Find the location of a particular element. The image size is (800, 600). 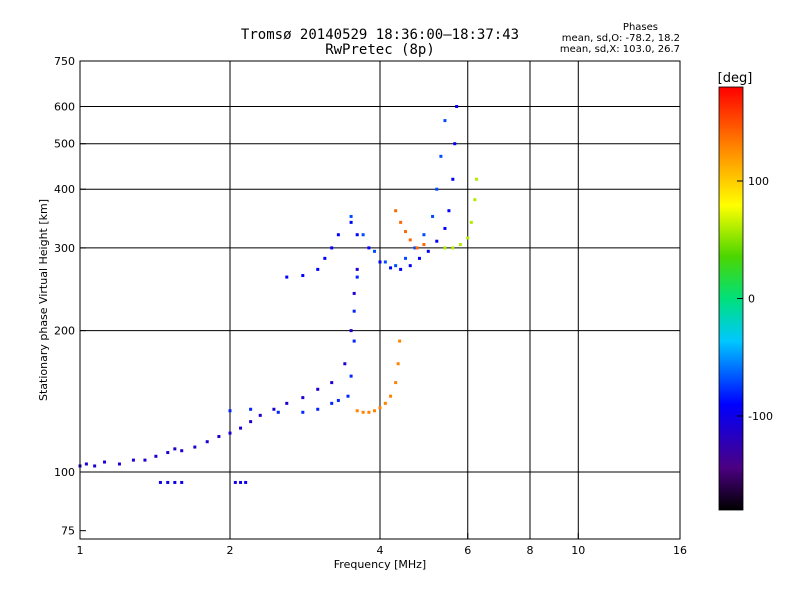

chart-title: Tromsø 20140529 18:36:00–18:37:43 is located at coordinates (380, 35).